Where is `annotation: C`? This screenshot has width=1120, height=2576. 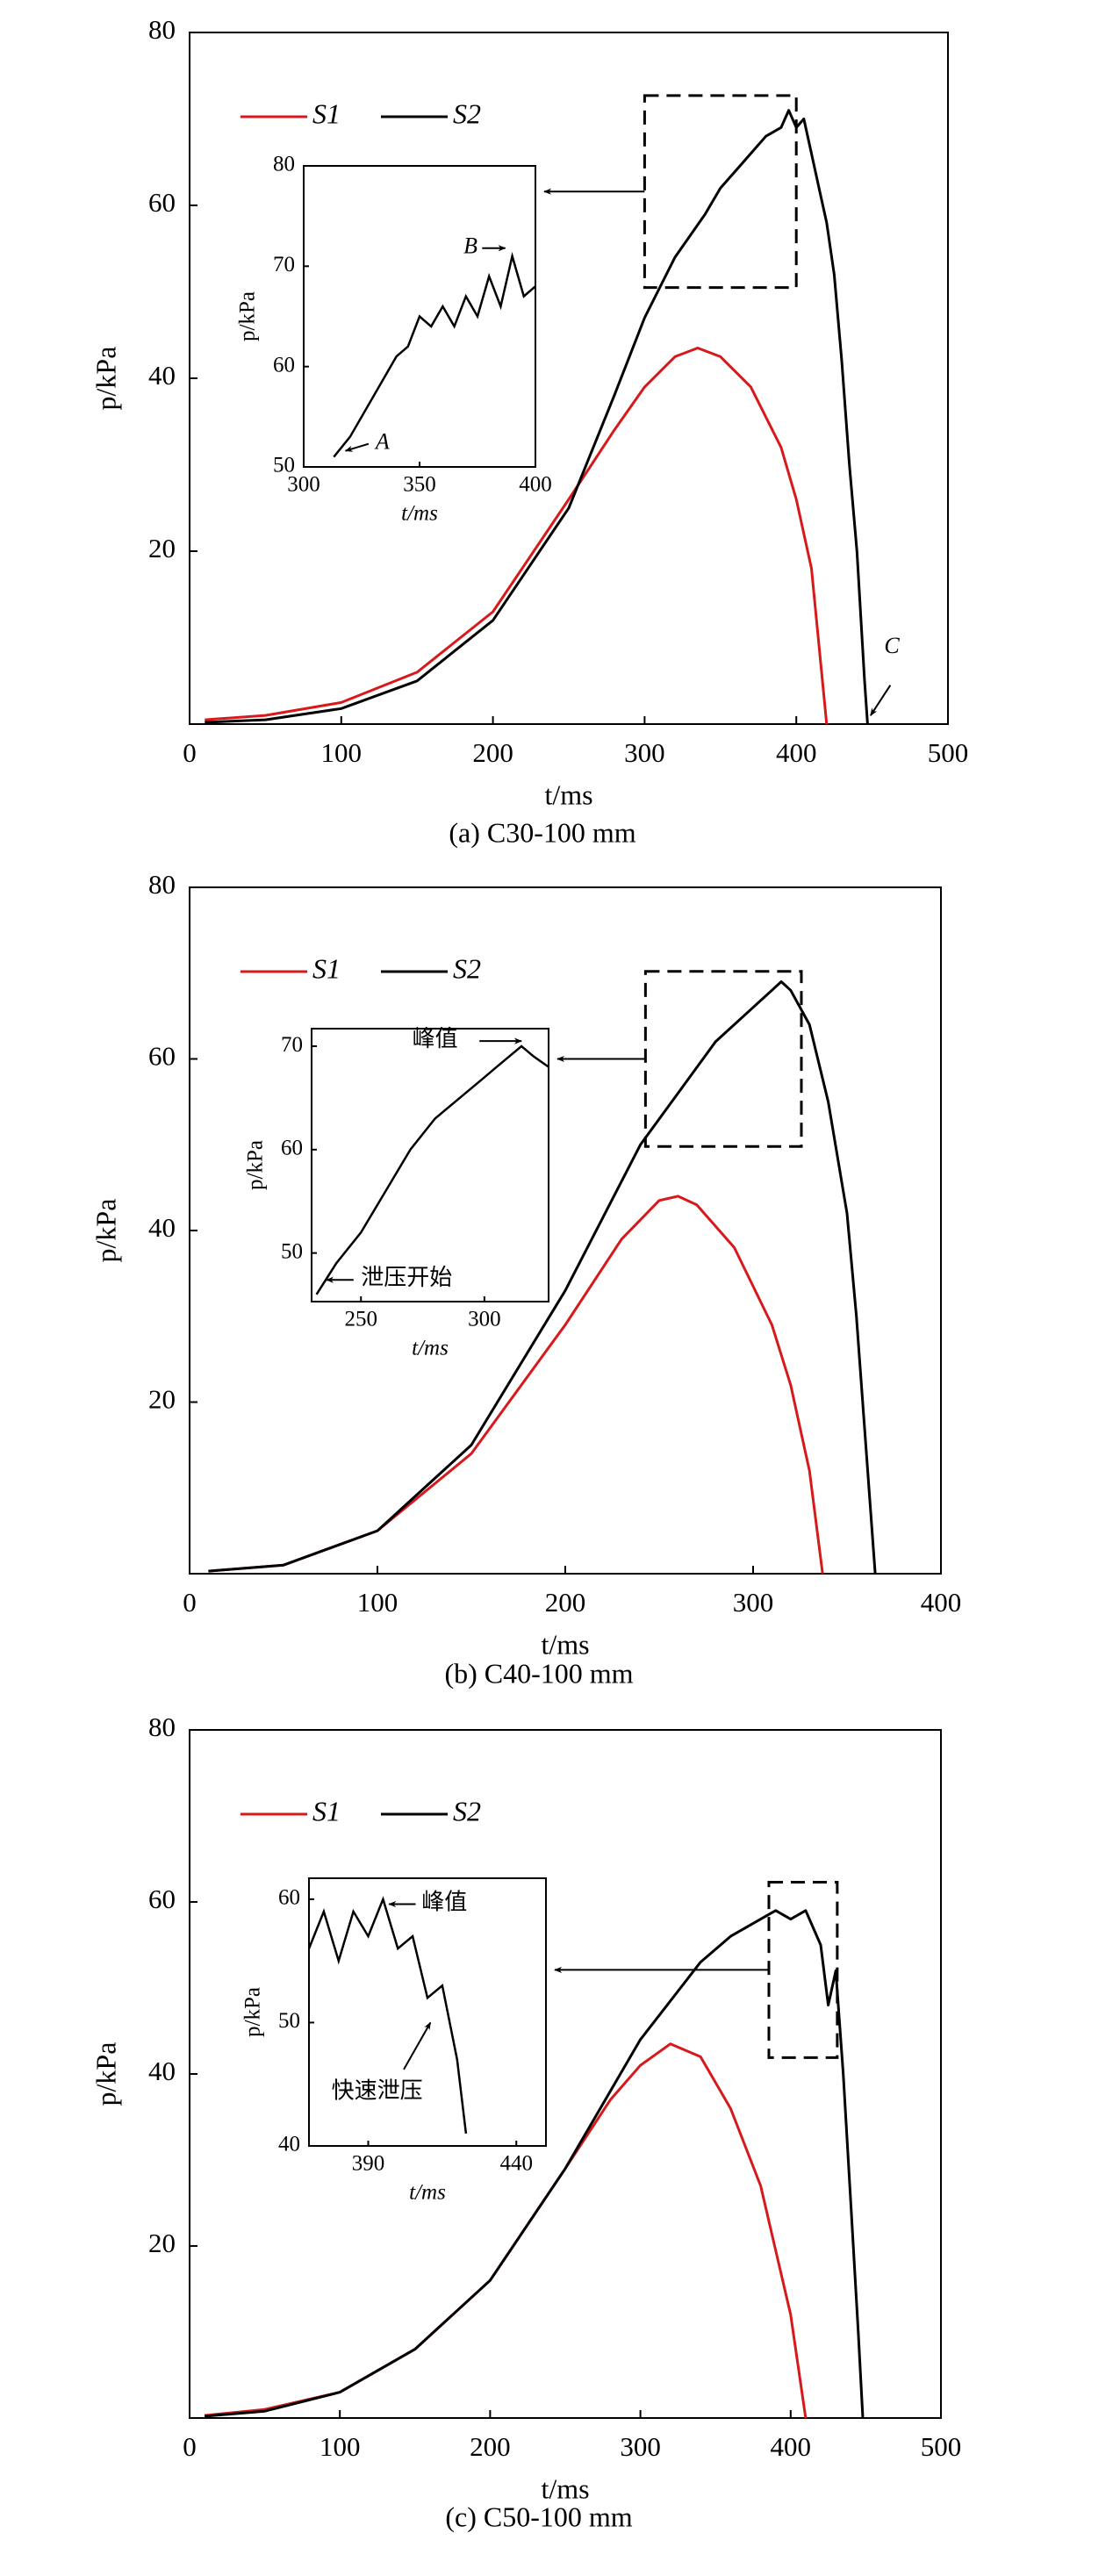 annotation: C is located at coordinates (892, 646).